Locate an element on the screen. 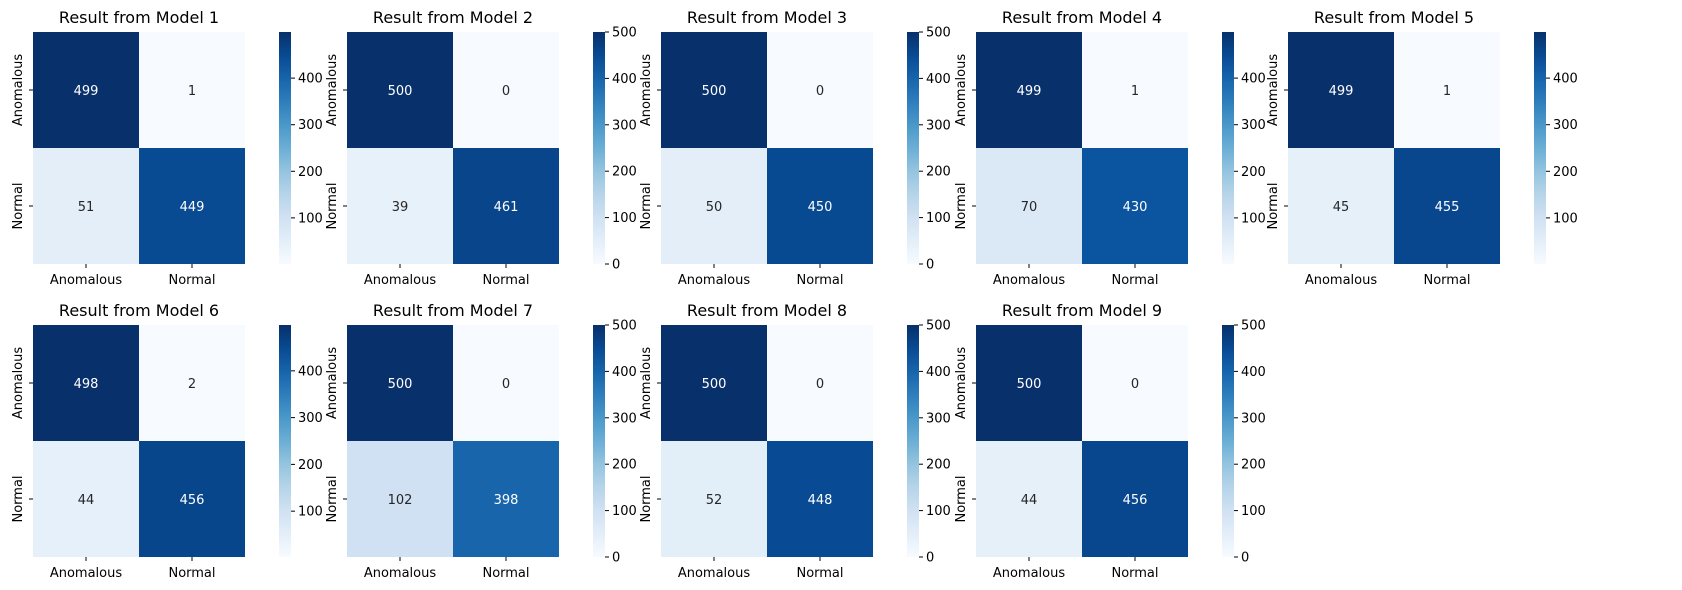 This screenshot has height=590, width=1682. cell-value-label: 2 is located at coordinates (192, 384).